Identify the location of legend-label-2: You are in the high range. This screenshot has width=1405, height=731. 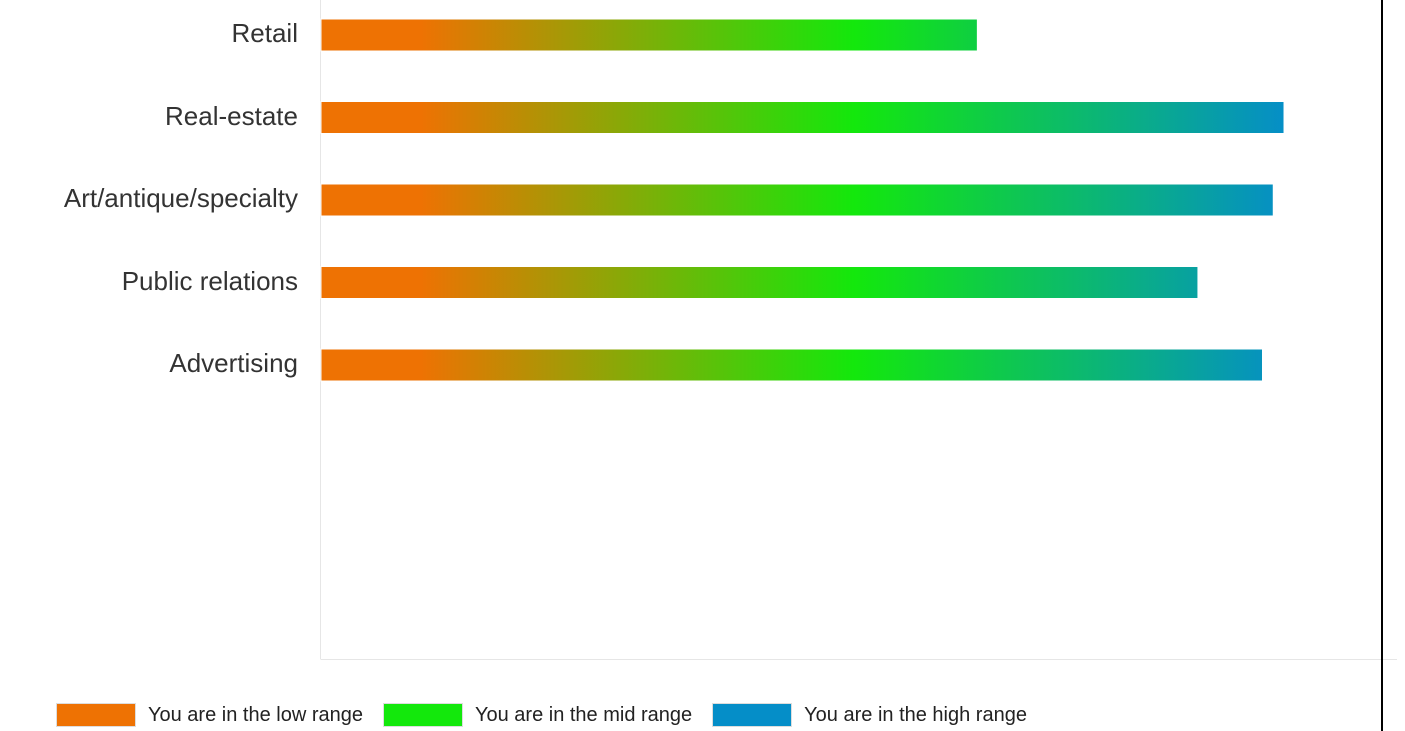
(915, 714).